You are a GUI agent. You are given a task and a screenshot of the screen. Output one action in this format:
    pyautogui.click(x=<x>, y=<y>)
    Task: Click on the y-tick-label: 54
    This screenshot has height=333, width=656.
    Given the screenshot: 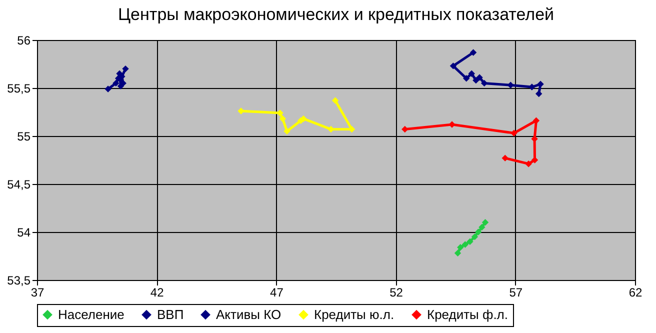 What is the action you would take?
    pyautogui.click(x=24, y=233)
    